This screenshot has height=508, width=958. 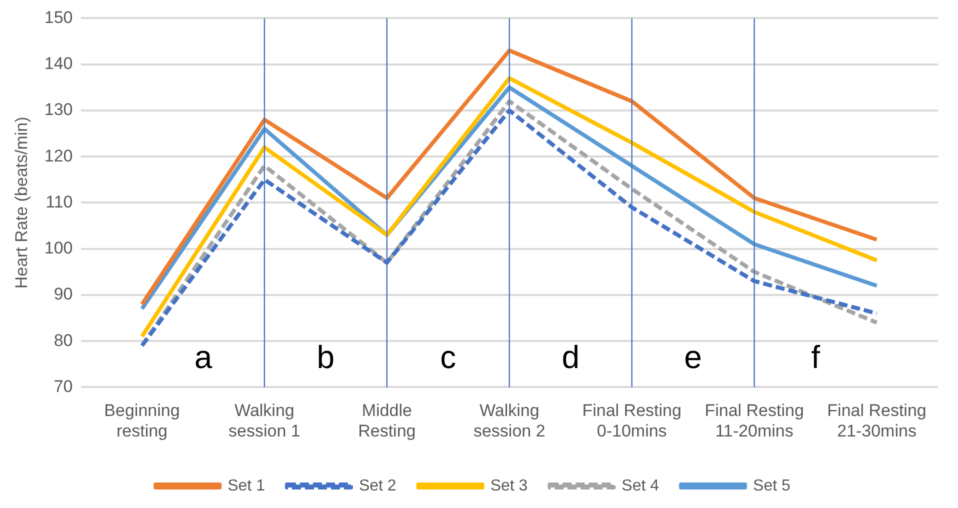 What do you see at coordinates (63, 294) in the screenshot?
I see `y-tick-label: 90` at bounding box center [63, 294].